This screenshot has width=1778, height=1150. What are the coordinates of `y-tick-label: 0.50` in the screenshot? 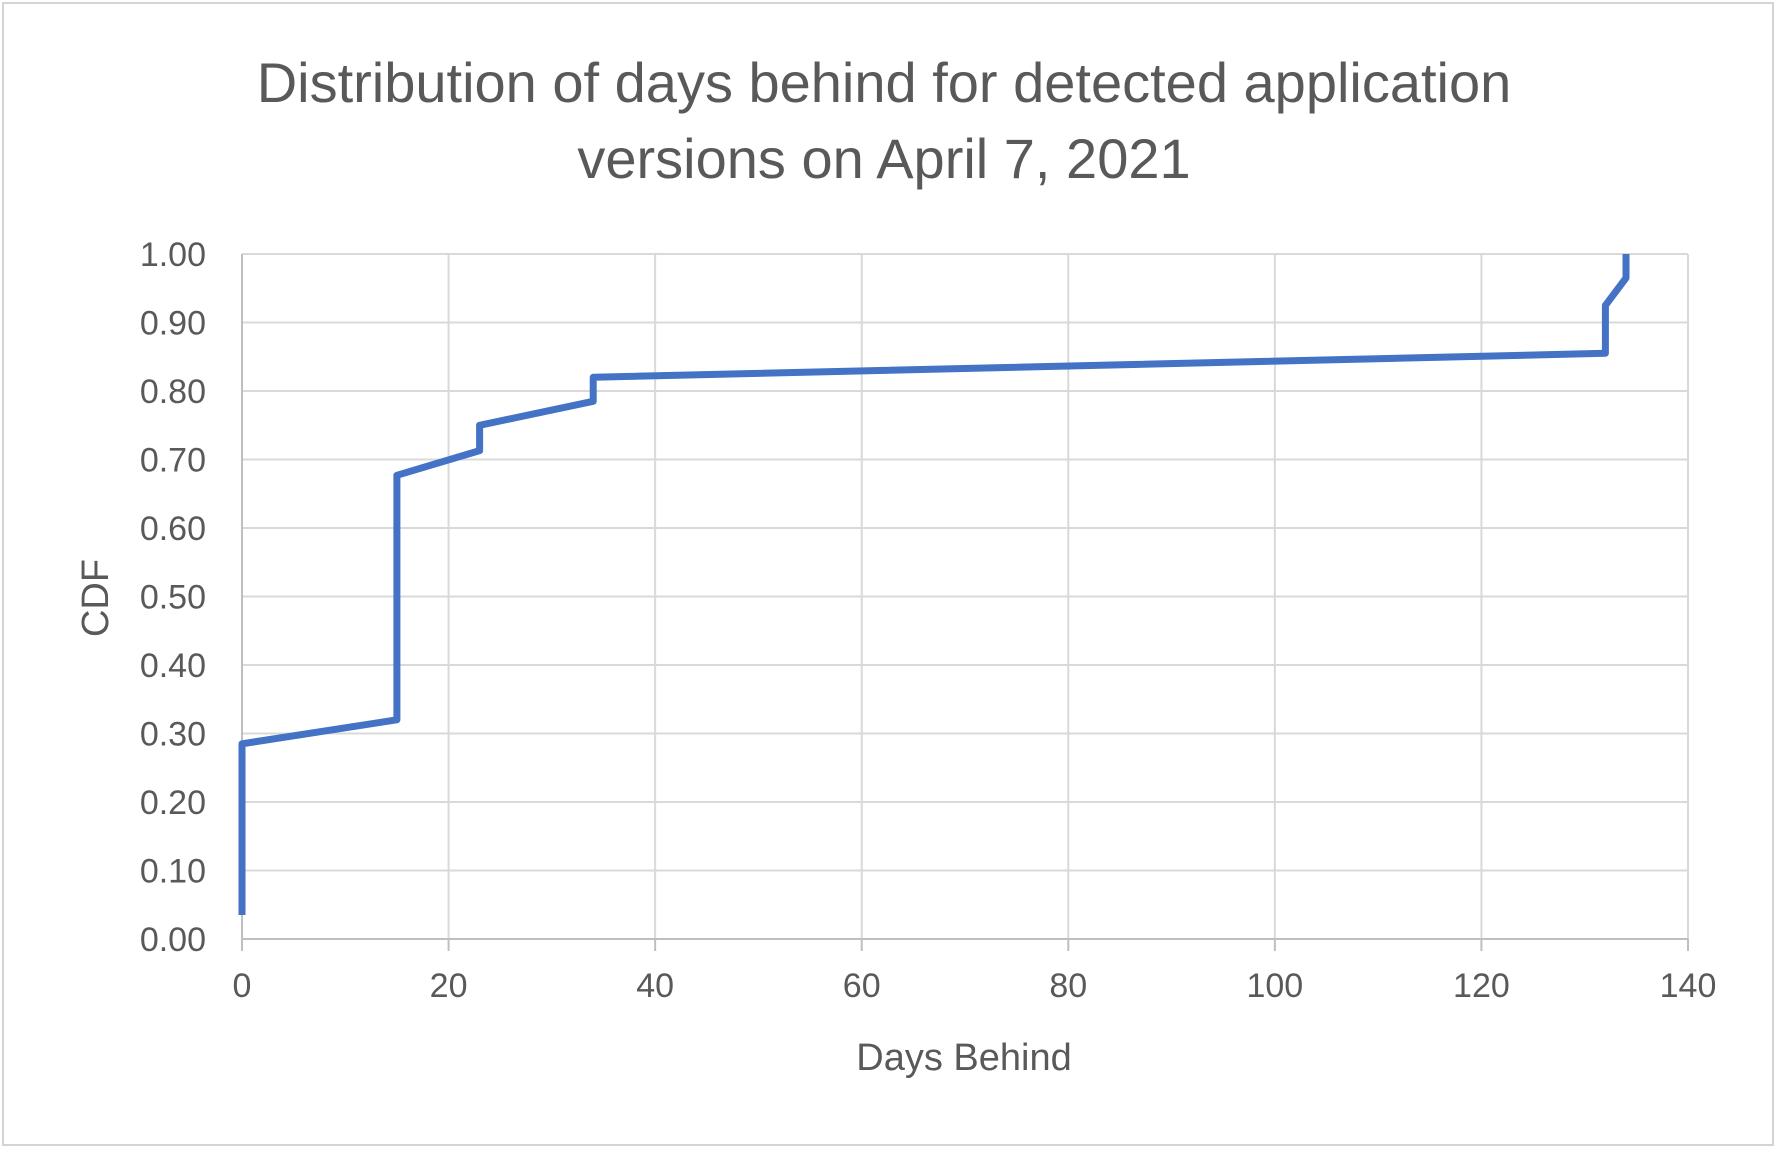 It's located at (173, 598).